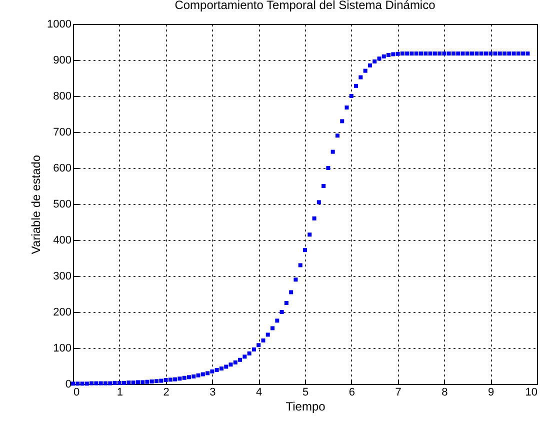 The width and height of the screenshot is (557, 421). I want to click on y-tick-label: 600, so click(62, 168).